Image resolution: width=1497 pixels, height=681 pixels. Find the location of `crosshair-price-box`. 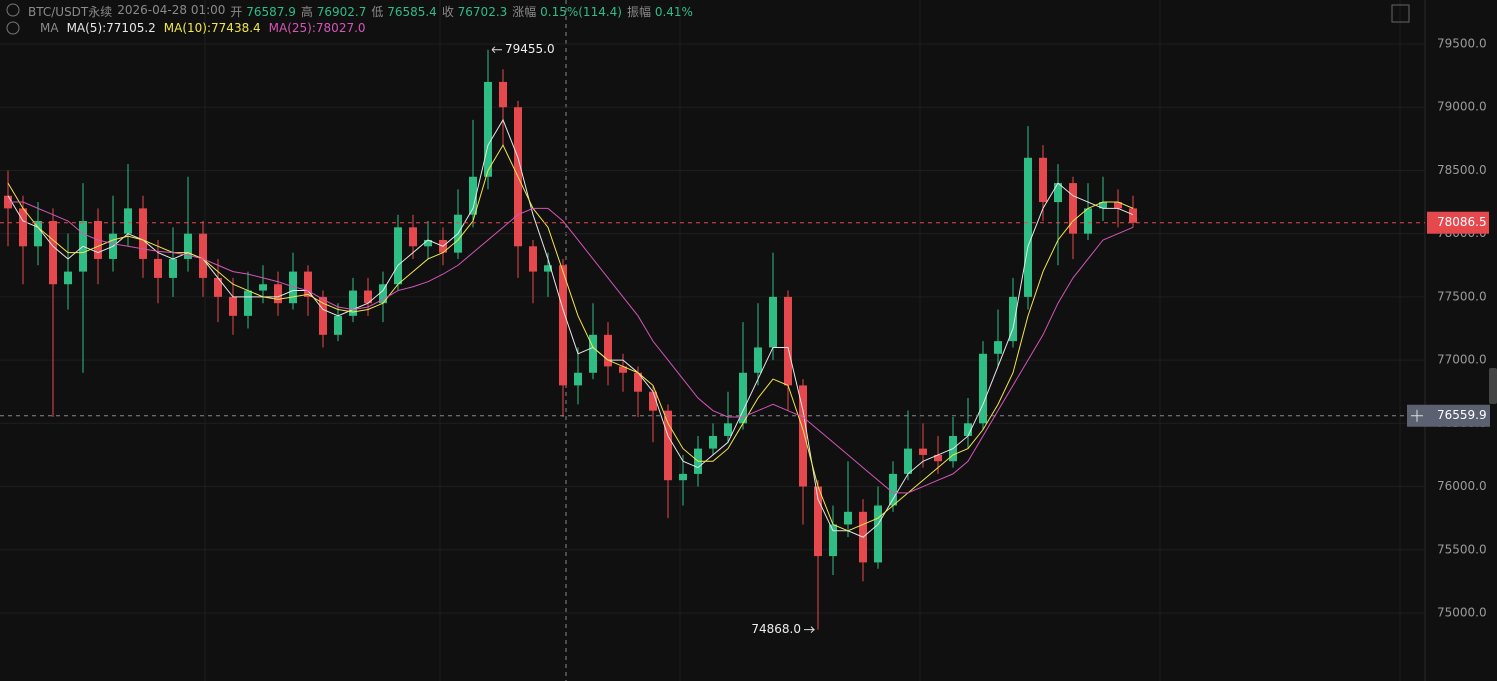

crosshair-price-box is located at coordinates (1448, 415).